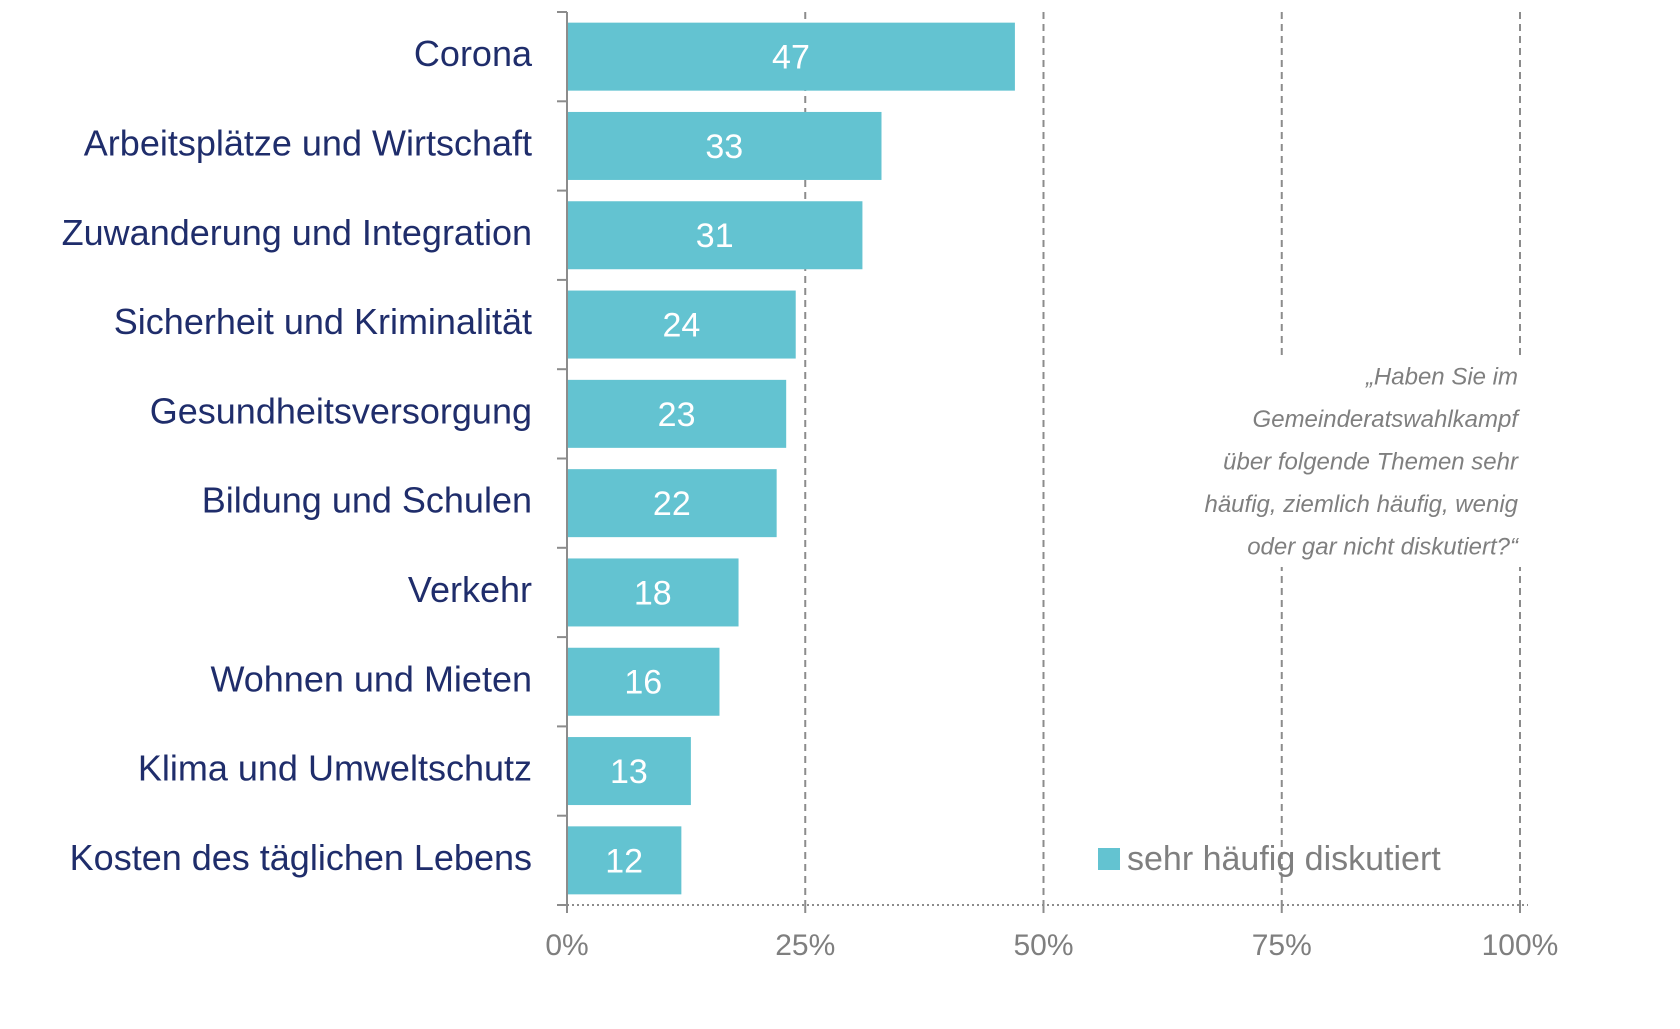 This screenshot has height=1029, width=1680. What do you see at coordinates (323, 321) in the screenshot?
I see `y-tick-label: Sicherheit und Kriminalität` at bounding box center [323, 321].